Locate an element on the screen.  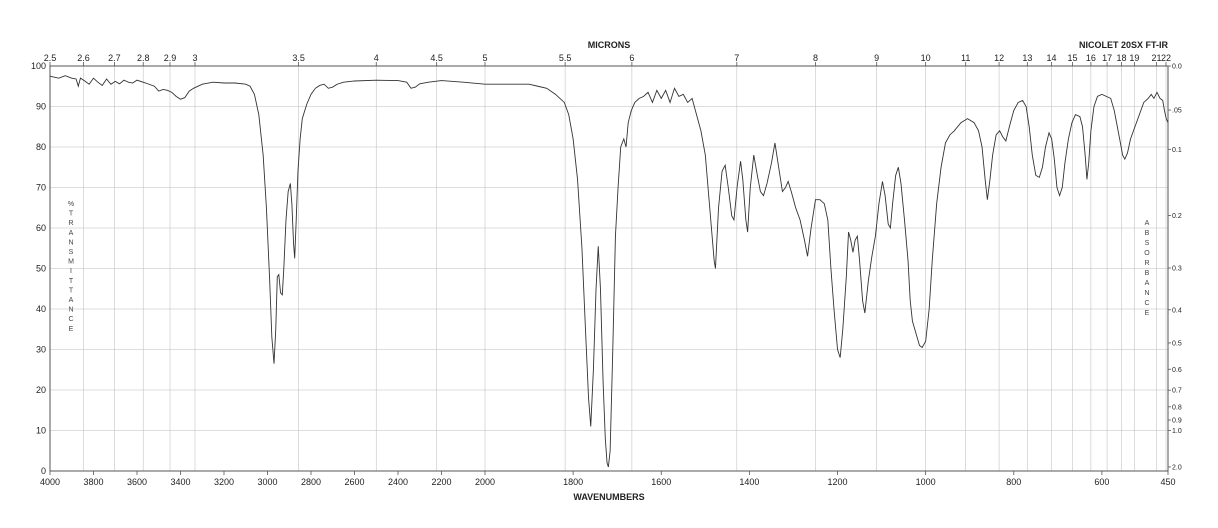
absorbance-tick-label: 0.7 is located at coordinates (1177, 391).